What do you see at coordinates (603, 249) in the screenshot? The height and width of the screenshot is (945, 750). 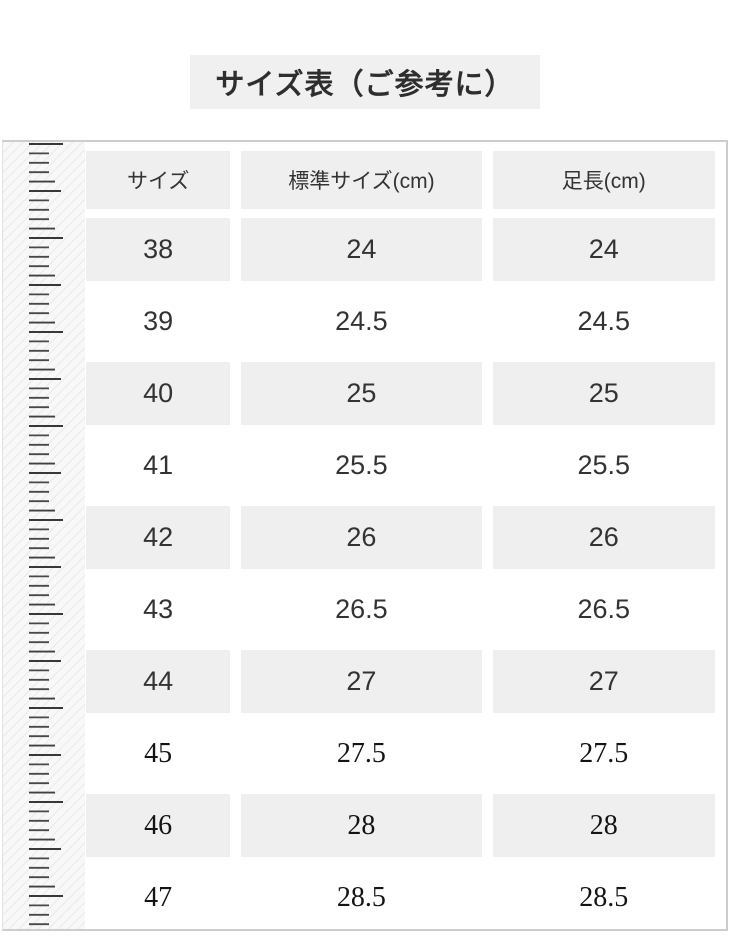 I see `cell-foot-length: 24` at bounding box center [603, 249].